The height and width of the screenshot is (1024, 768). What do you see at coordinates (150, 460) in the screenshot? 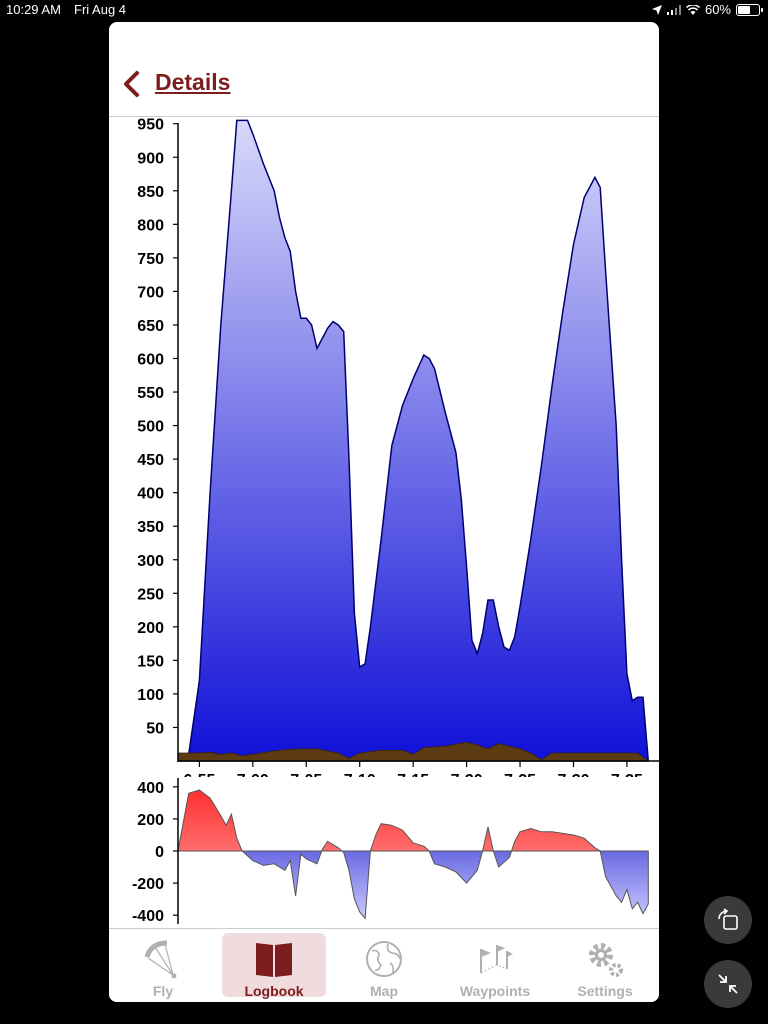
I see `y-tick-label: 450` at bounding box center [150, 460].